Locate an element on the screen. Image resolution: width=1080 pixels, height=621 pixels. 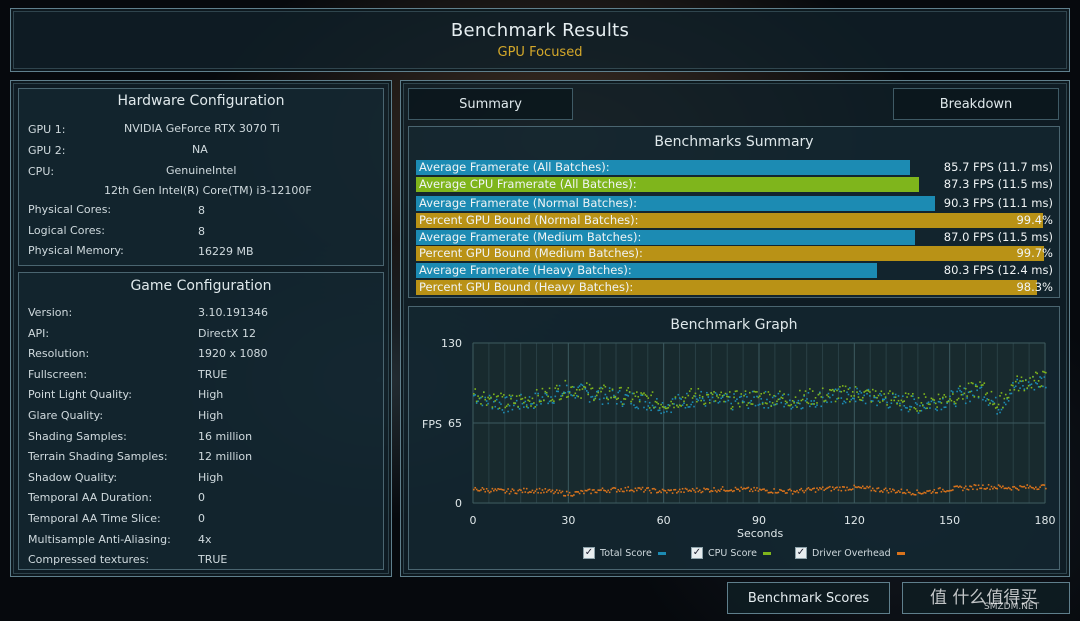
summary-bar-value: 99.7% is located at coordinates (1034, 253).